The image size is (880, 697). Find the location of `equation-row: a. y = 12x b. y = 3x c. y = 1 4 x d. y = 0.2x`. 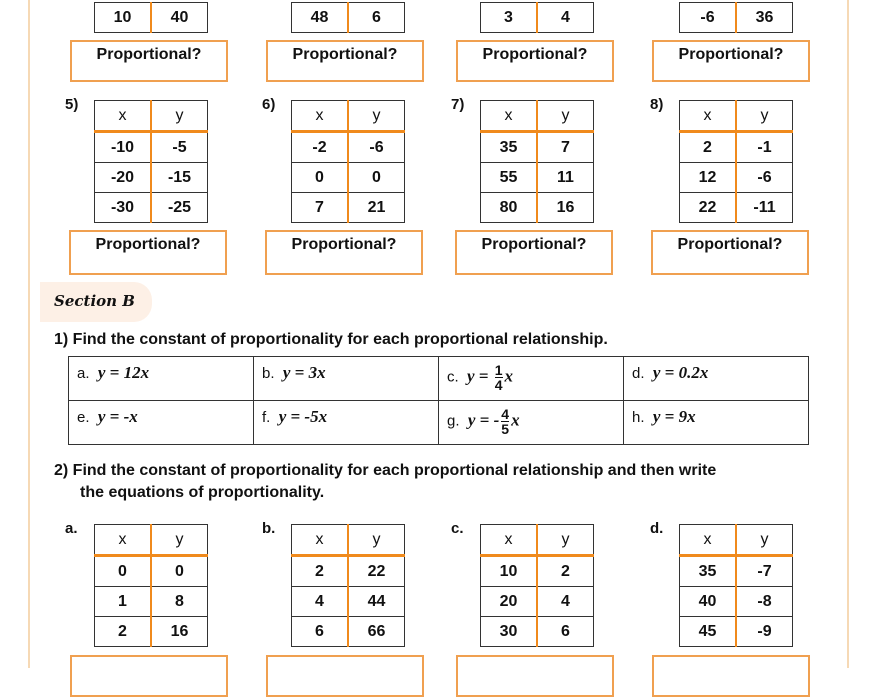

equation-row: a. y = 12x b. y = 3x c. y = 1 4 x d. y = 0.2x is located at coordinates (438, 378).